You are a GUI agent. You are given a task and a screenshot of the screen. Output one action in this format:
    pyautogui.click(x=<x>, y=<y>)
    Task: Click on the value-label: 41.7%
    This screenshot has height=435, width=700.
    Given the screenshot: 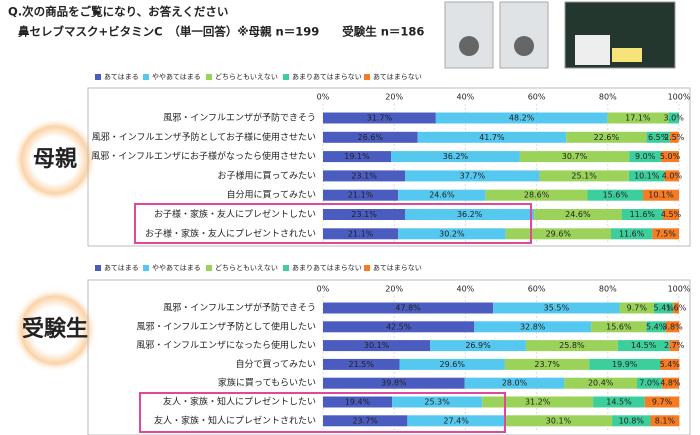 What is the action you would take?
    pyautogui.click(x=492, y=137)
    